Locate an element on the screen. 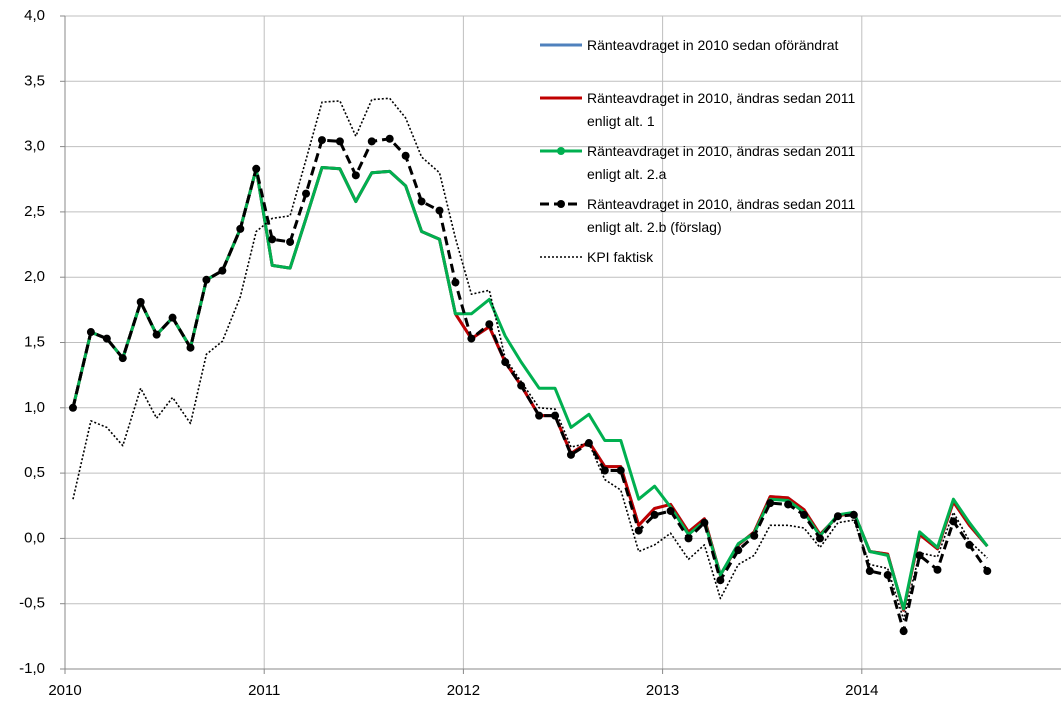 The width and height of the screenshot is (1064, 708). legend-label: KPI faktisk is located at coordinates (620, 257).